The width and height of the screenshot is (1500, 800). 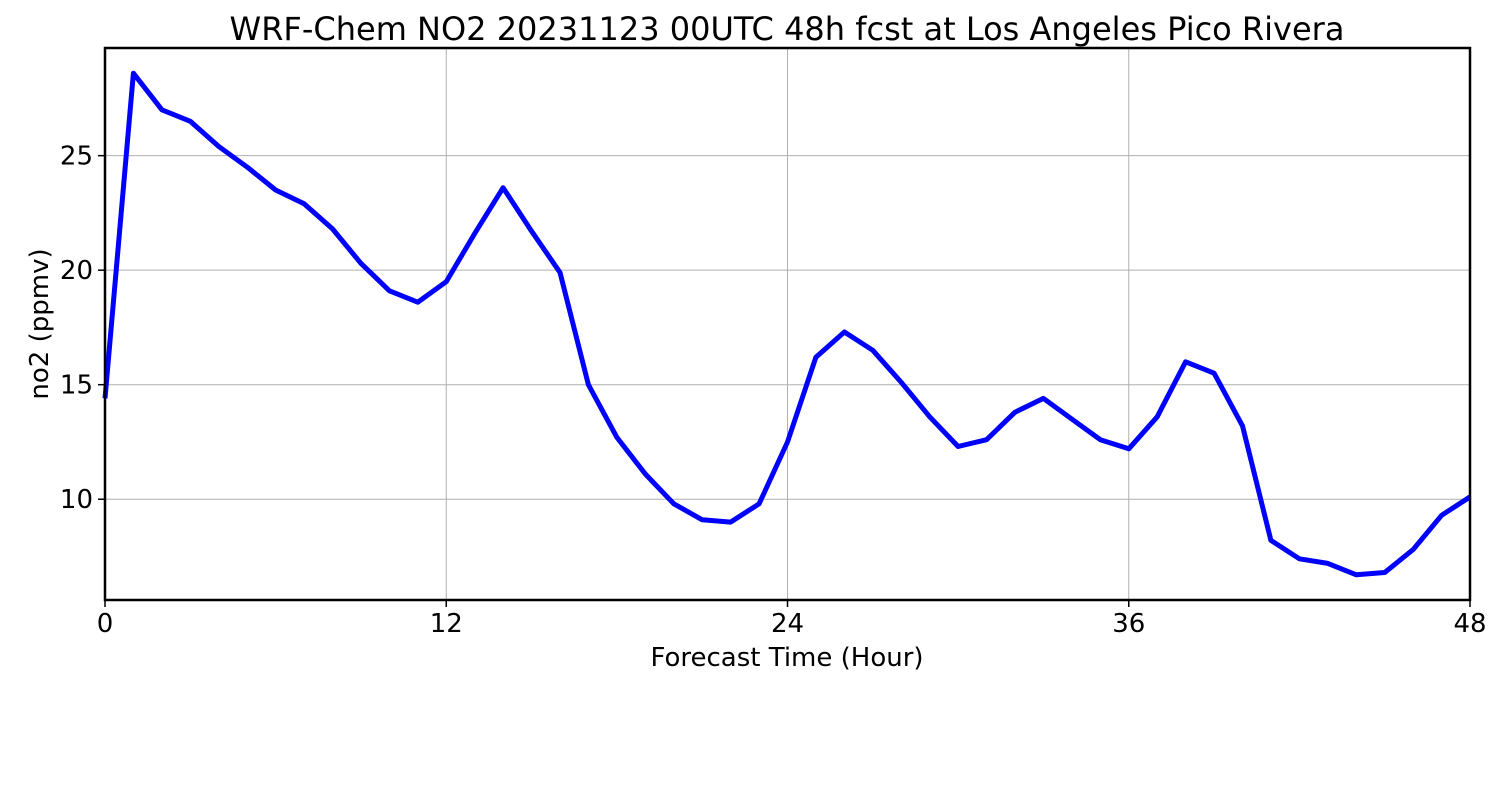 What do you see at coordinates (787, 624) in the screenshot?
I see `x-tick-label: 24` at bounding box center [787, 624].